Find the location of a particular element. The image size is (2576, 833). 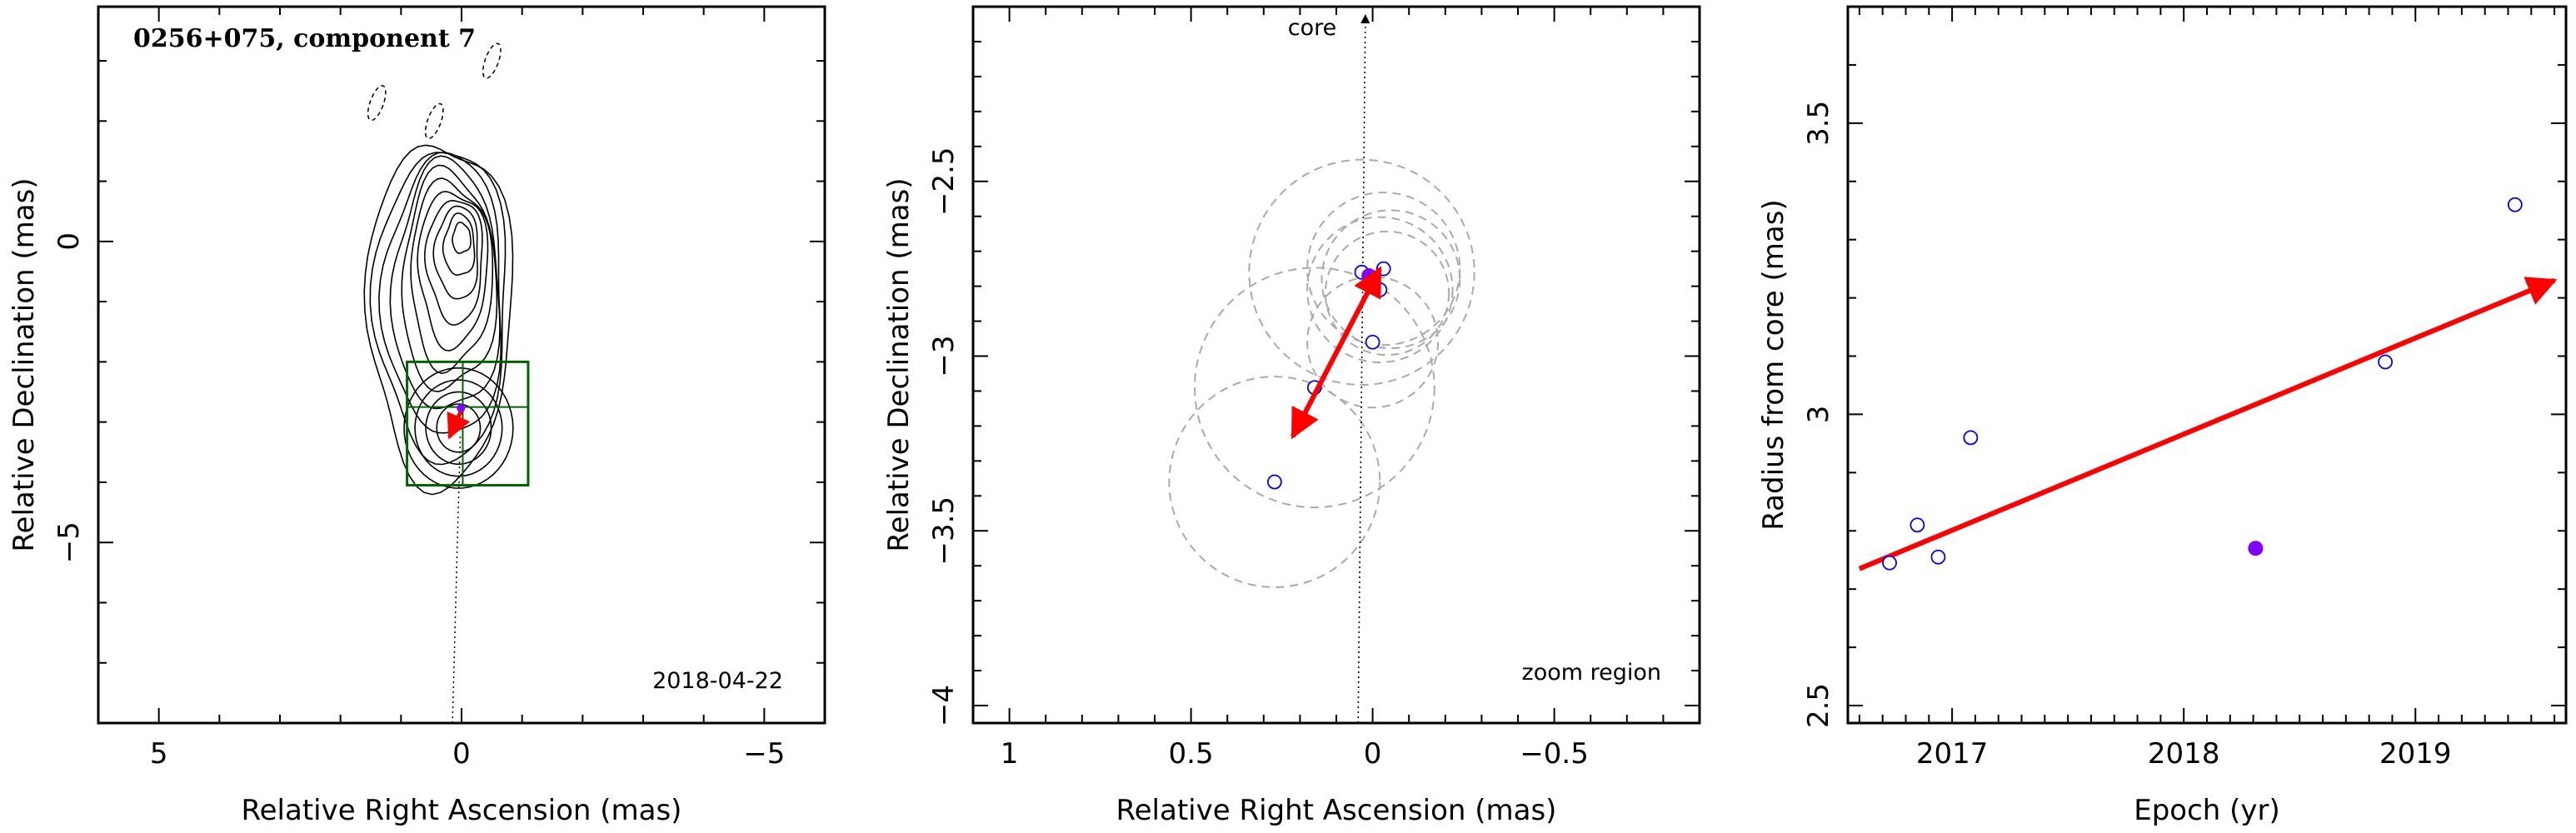

p1-date-label: 2018-04-22 is located at coordinates (717, 681).